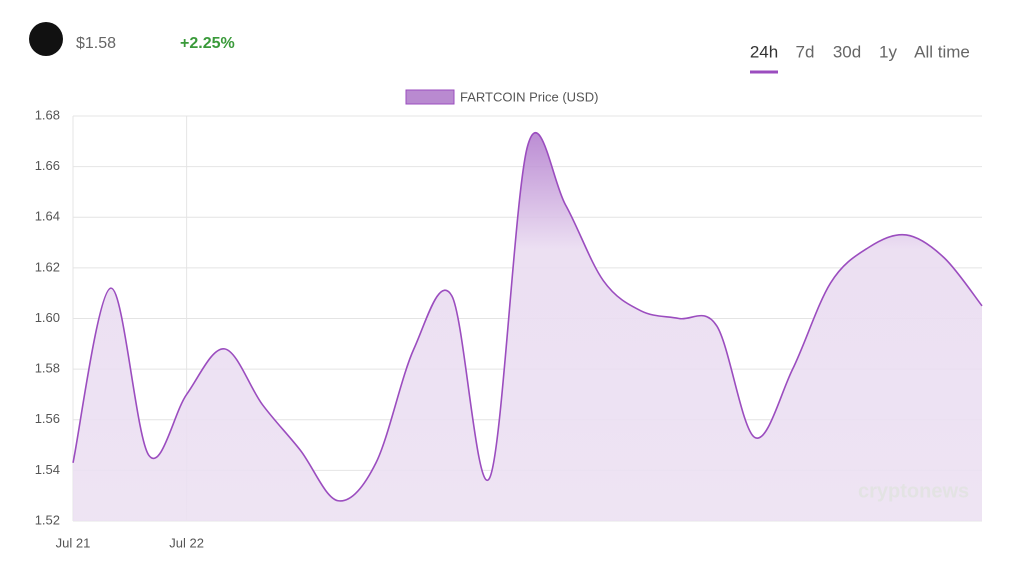 This screenshot has width=1024, height=563. I want to click on y-tick-label: 1.64, so click(47, 216).